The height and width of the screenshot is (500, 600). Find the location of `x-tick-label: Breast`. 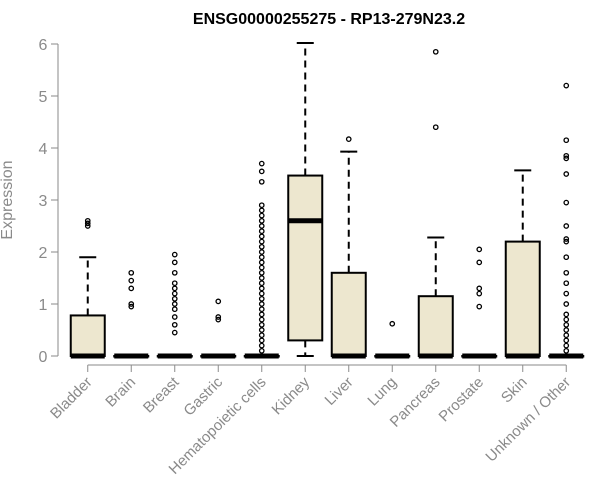

x-tick-label: Breast is located at coordinates (161, 394).